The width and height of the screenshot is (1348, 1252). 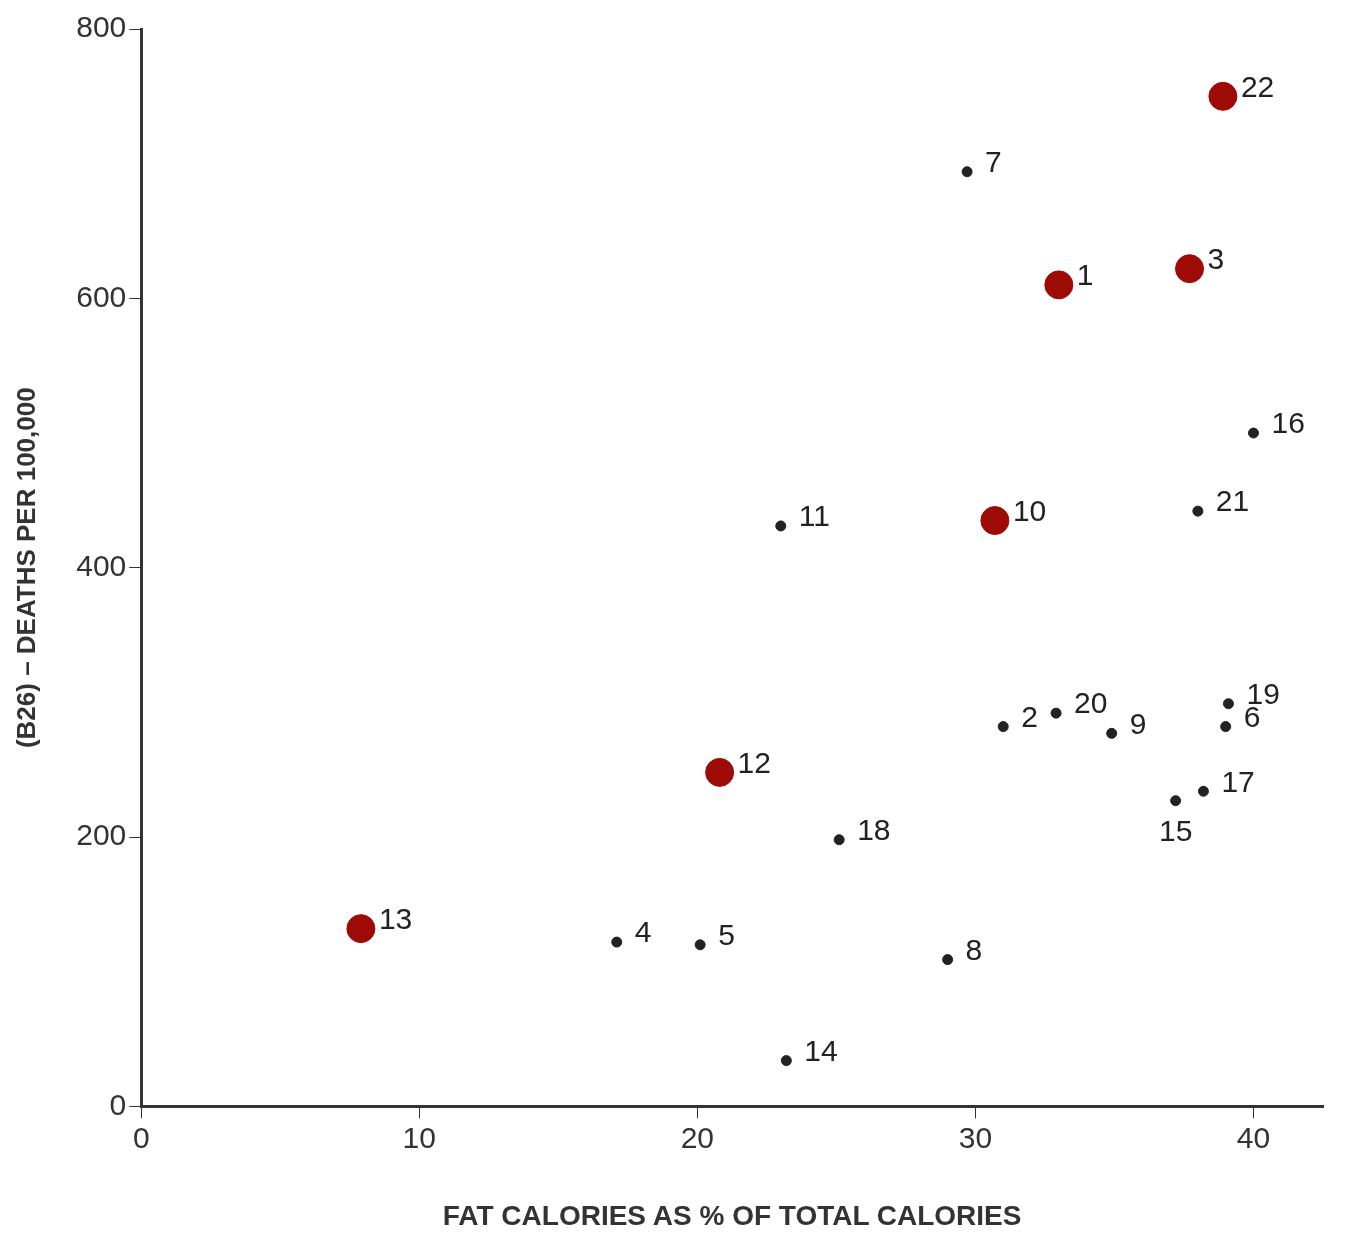 I want to click on annotation: 1, so click(x=1085, y=275).